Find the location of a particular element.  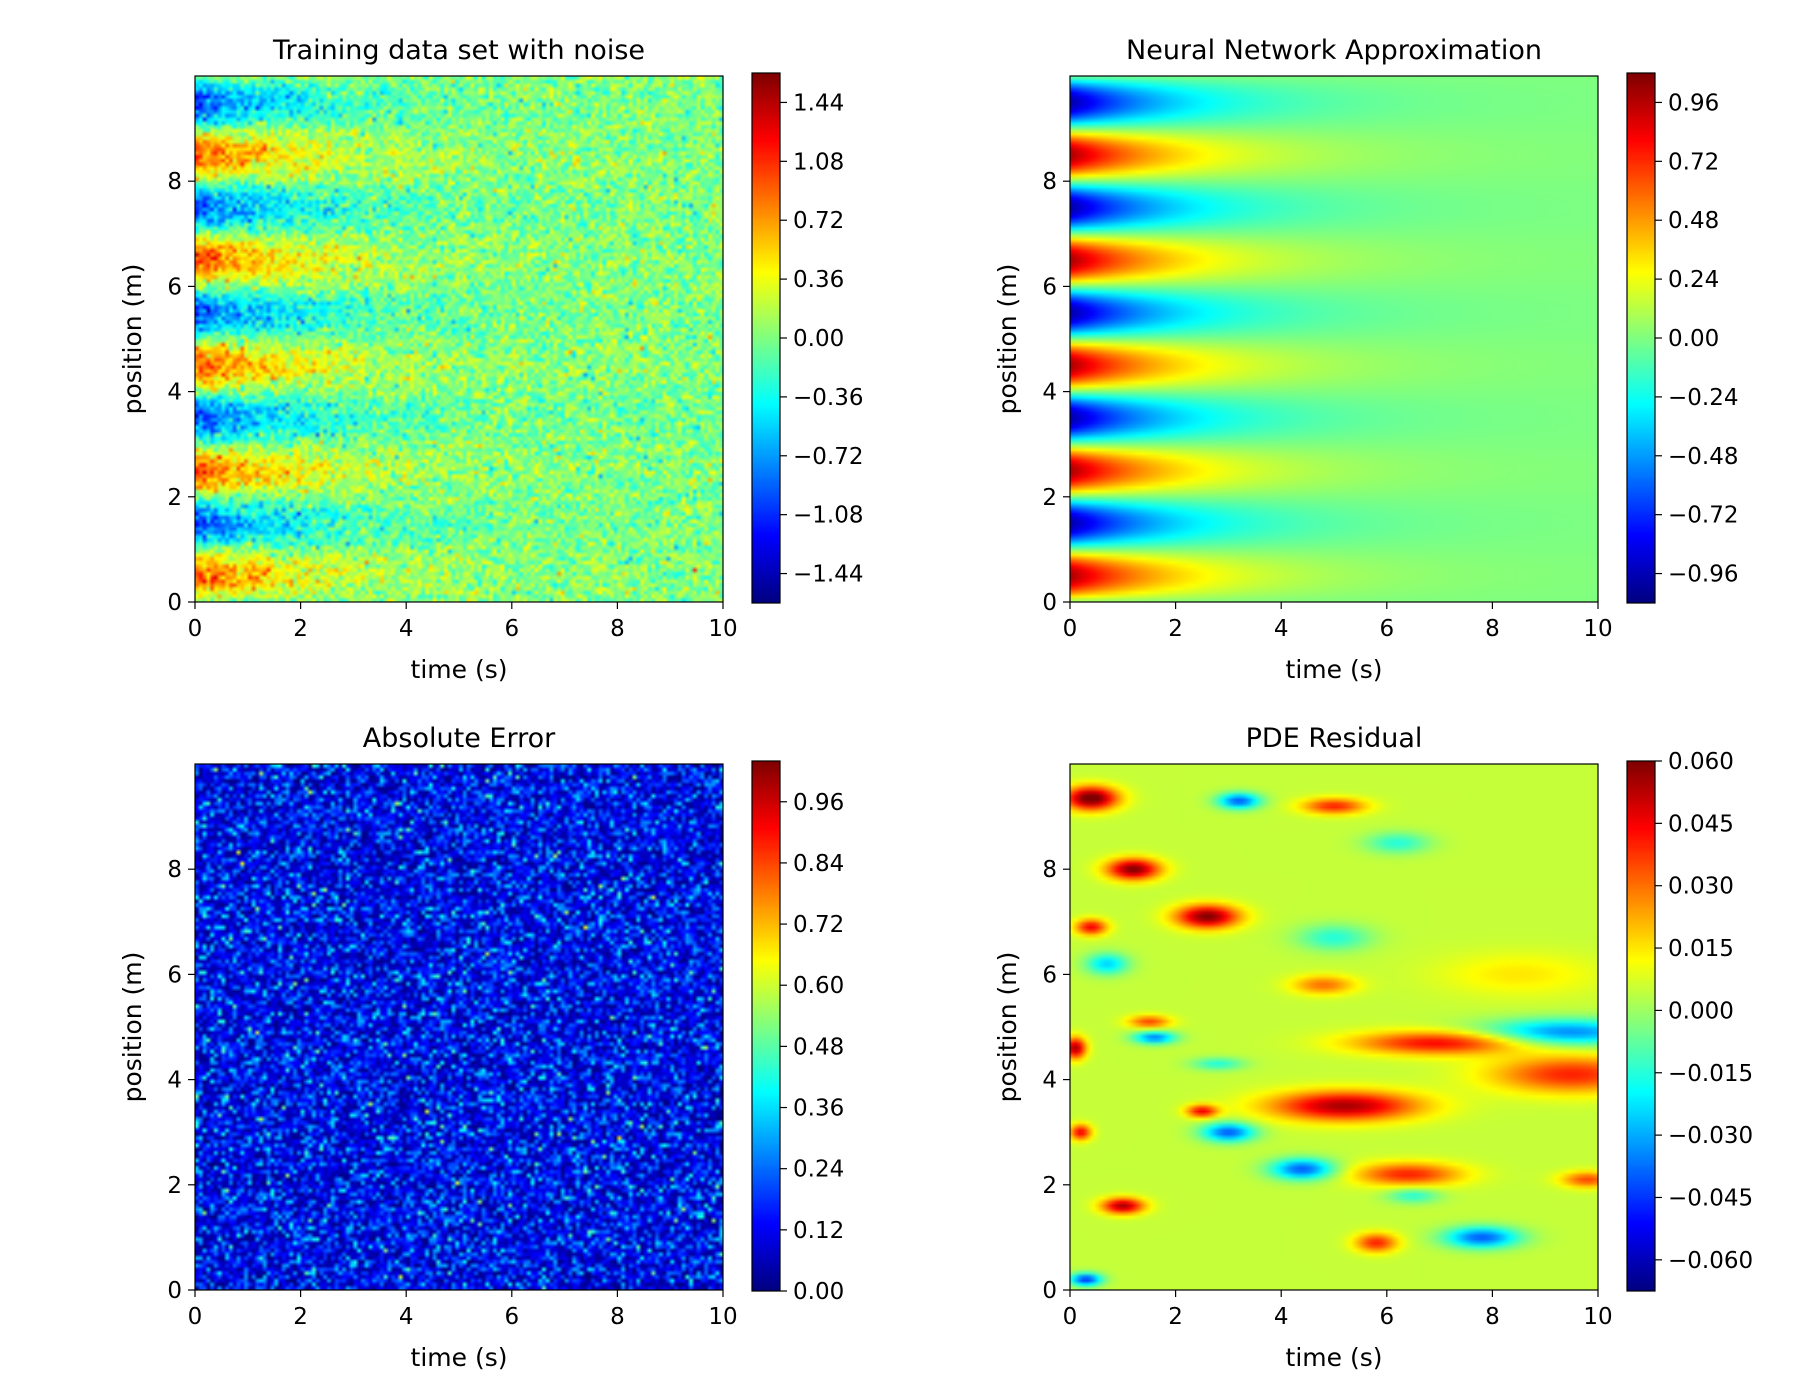

colorbar-tick-label: −0.48 is located at coordinates (1703, 457).